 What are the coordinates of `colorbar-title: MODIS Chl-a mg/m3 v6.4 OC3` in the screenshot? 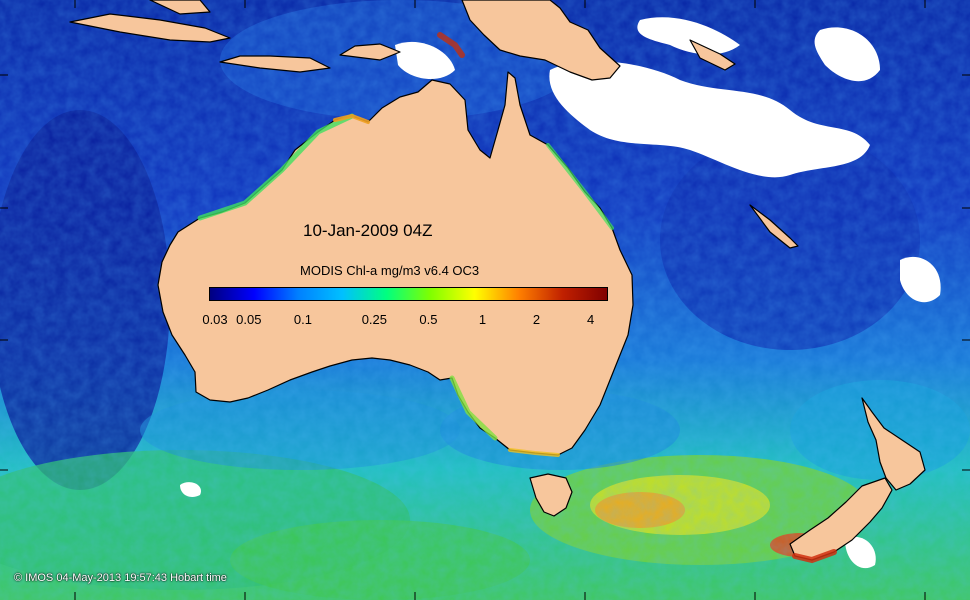 It's located at (390, 270).